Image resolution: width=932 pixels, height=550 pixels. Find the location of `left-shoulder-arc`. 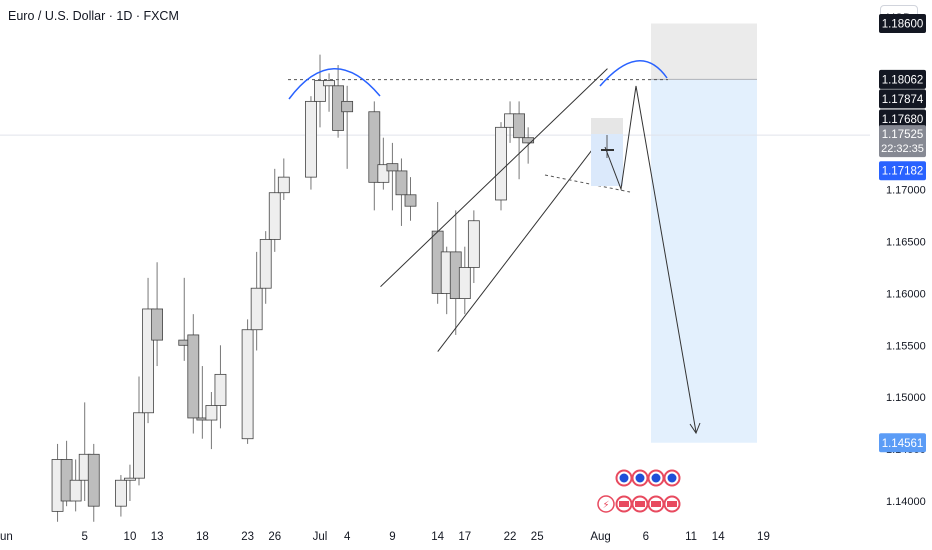

left-shoulder-arc is located at coordinates (334, 84).